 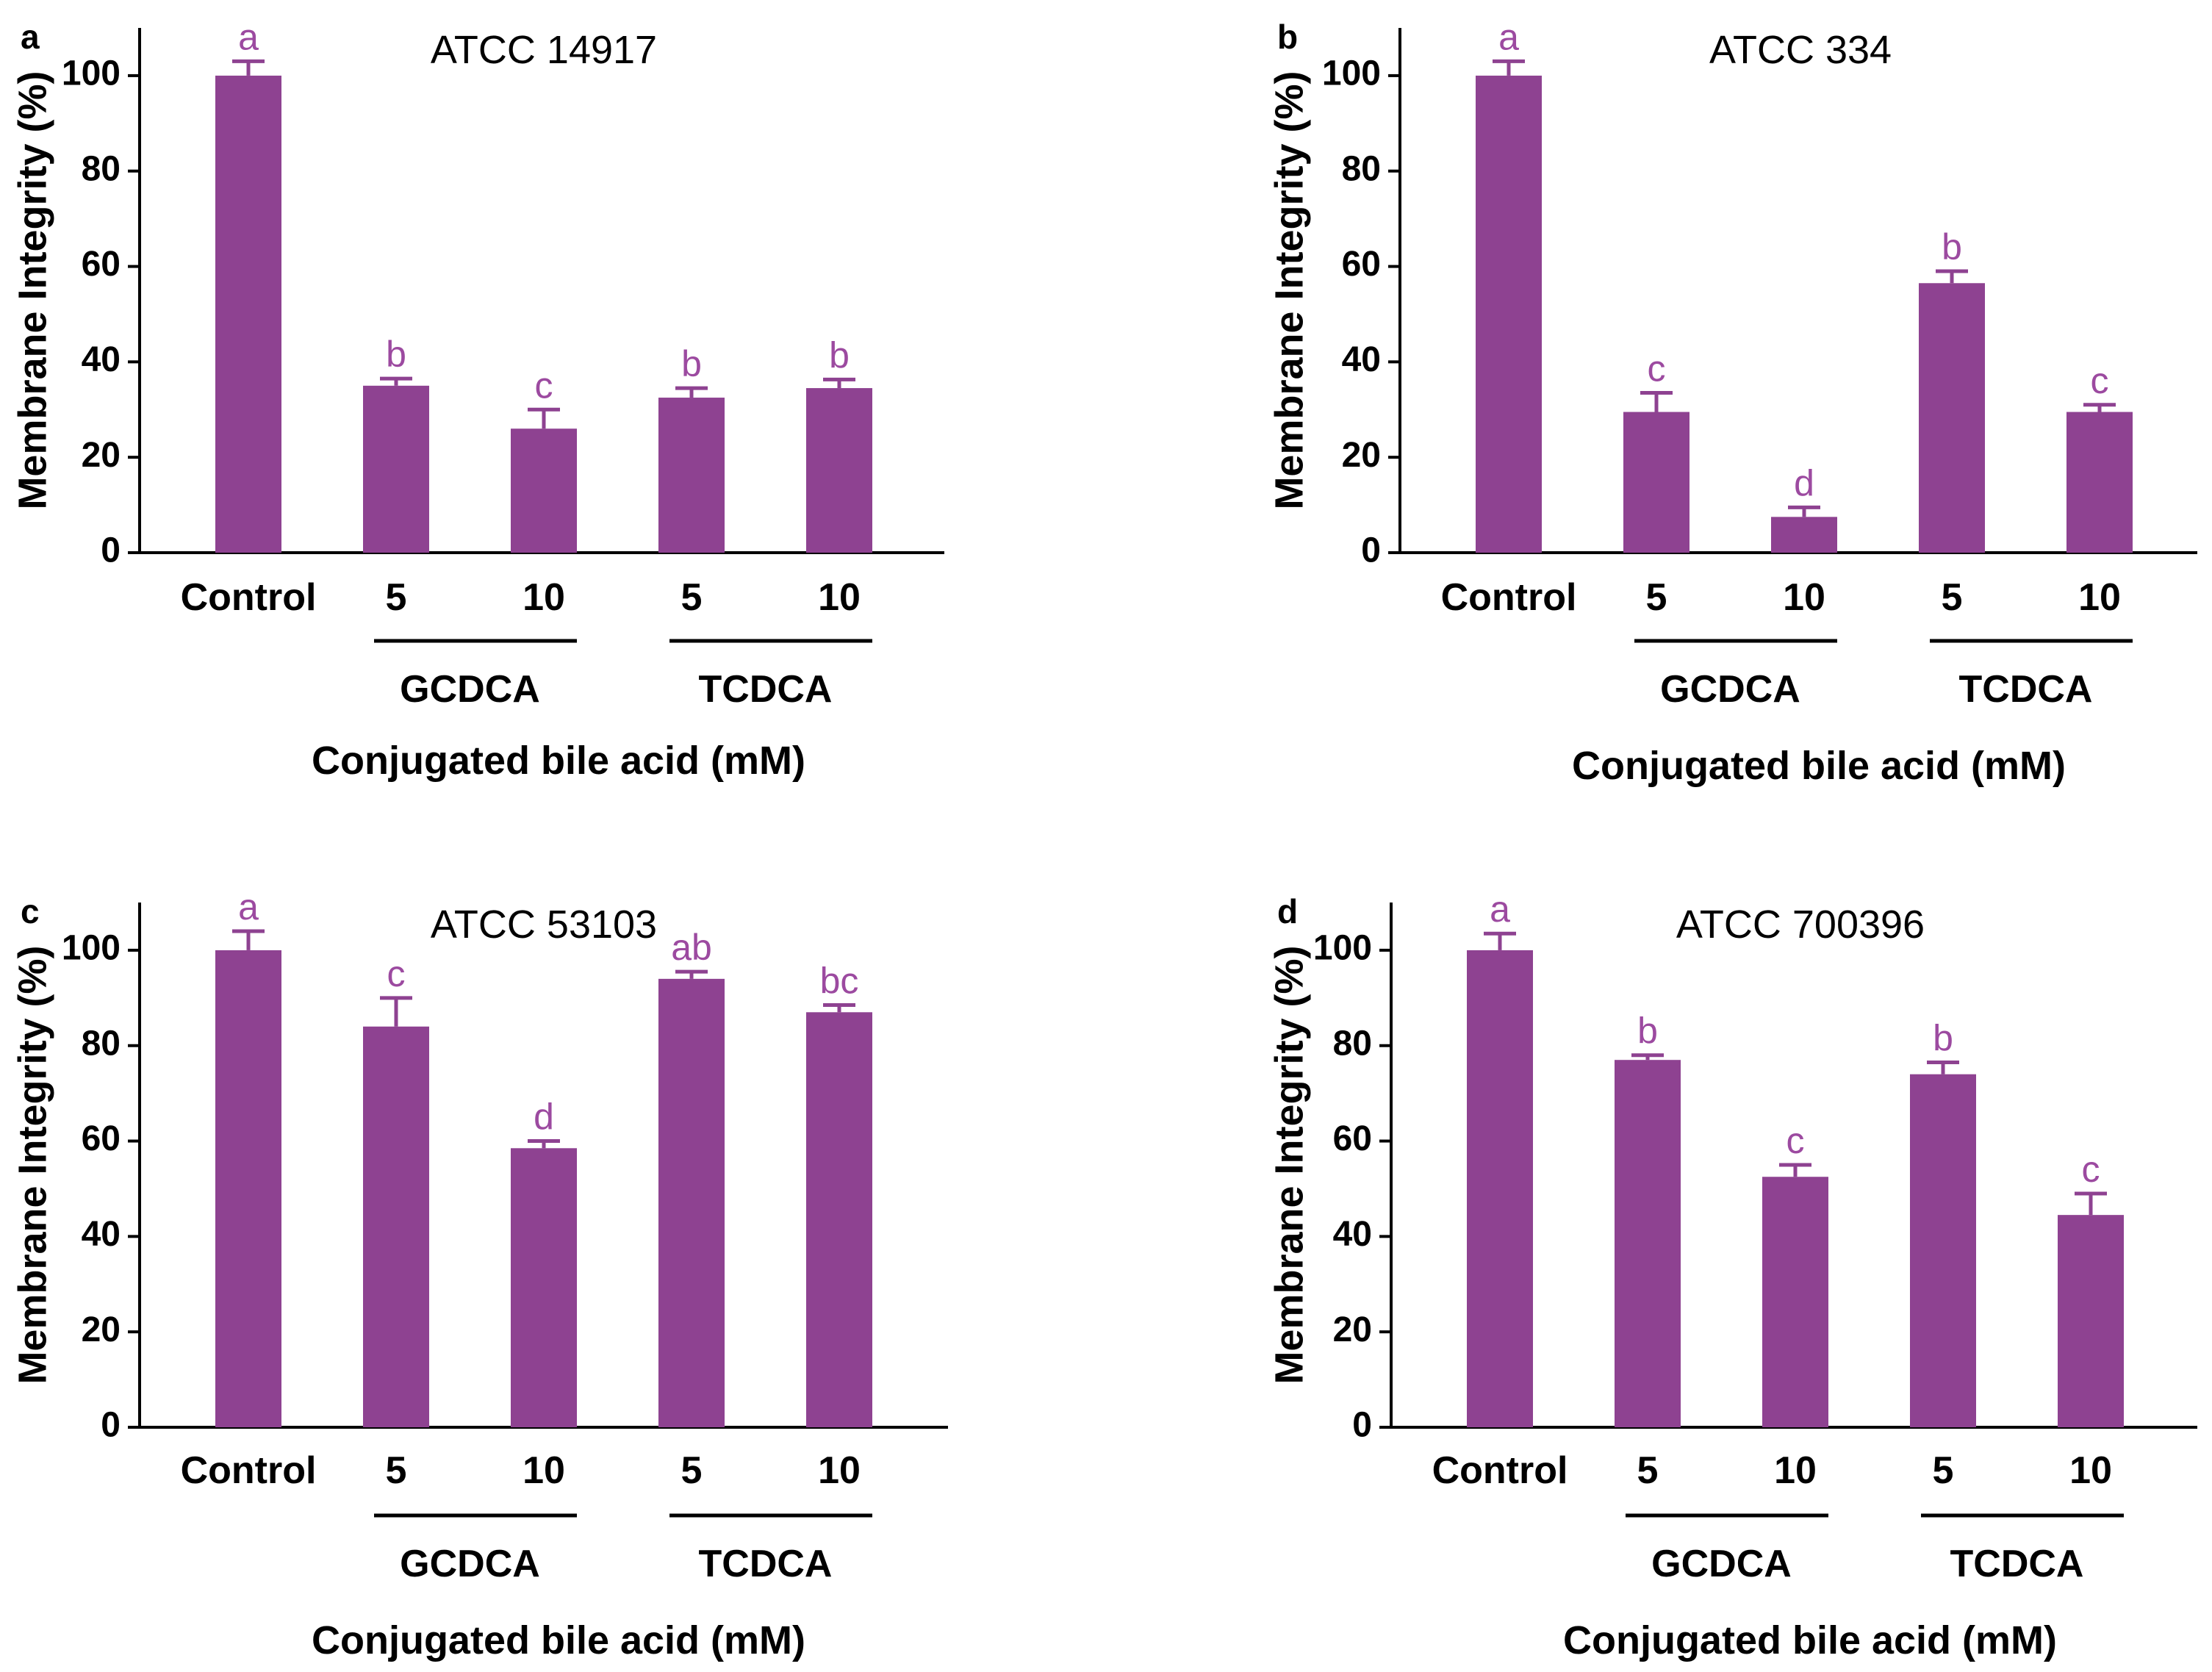 What do you see at coordinates (1361, 359) in the screenshot?
I see `chart2-y-tick-label: 40` at bounding box center [1361, 359].